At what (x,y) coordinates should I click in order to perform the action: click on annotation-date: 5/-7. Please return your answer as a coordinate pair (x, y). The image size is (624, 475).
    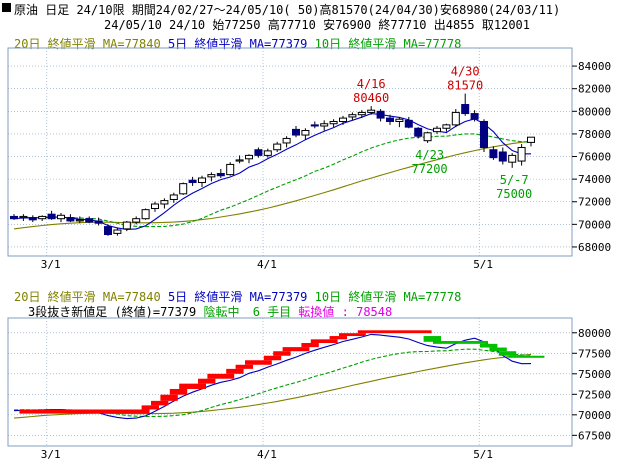
    Looking at the image, I should click on (514, 180).